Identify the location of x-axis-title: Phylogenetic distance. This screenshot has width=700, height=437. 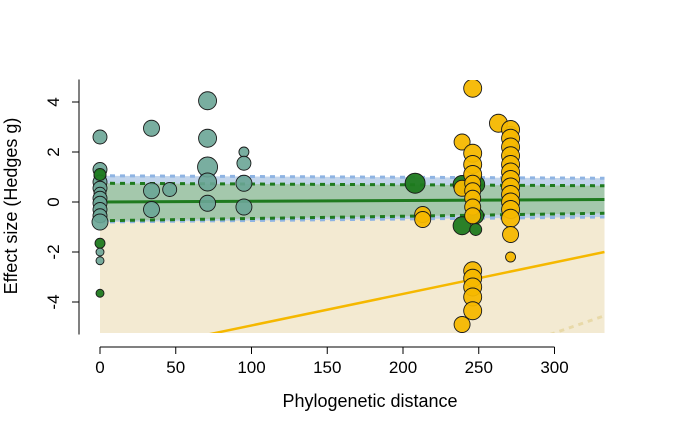
(369, 401).